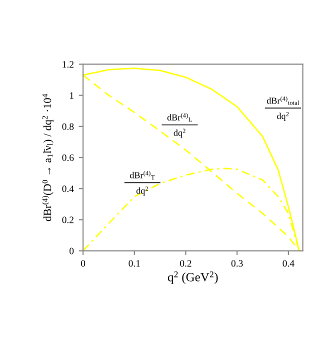  Describe the element at coordinates (48, 158) in the screenshot. I see `text: dBr$^{(4)}$(D$^{0}$ → a$_{1}$l̄ν$_{l}$) / dq$^{2}$ ·10$^{4}$` at that location.